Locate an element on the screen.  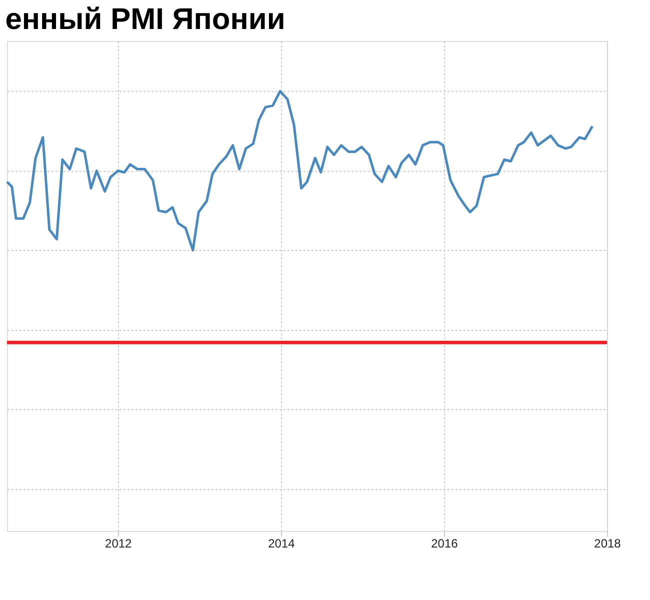
x-tick-label: 2018 is located at coordinates (608, 543).